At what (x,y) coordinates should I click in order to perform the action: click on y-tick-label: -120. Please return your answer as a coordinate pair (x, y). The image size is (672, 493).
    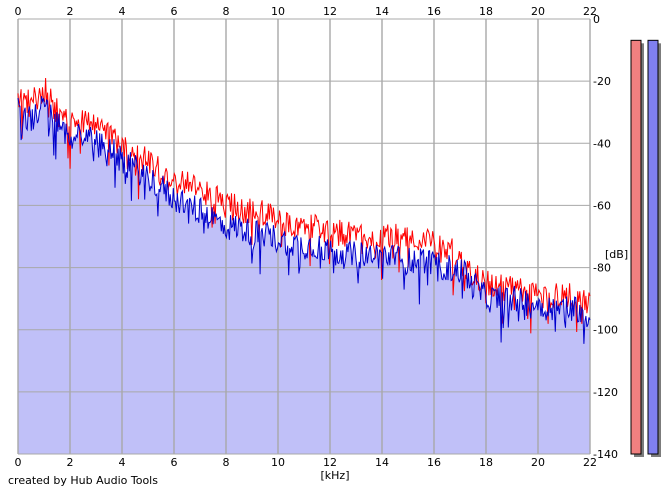
    Looking at the image, I should click on (605, 392).